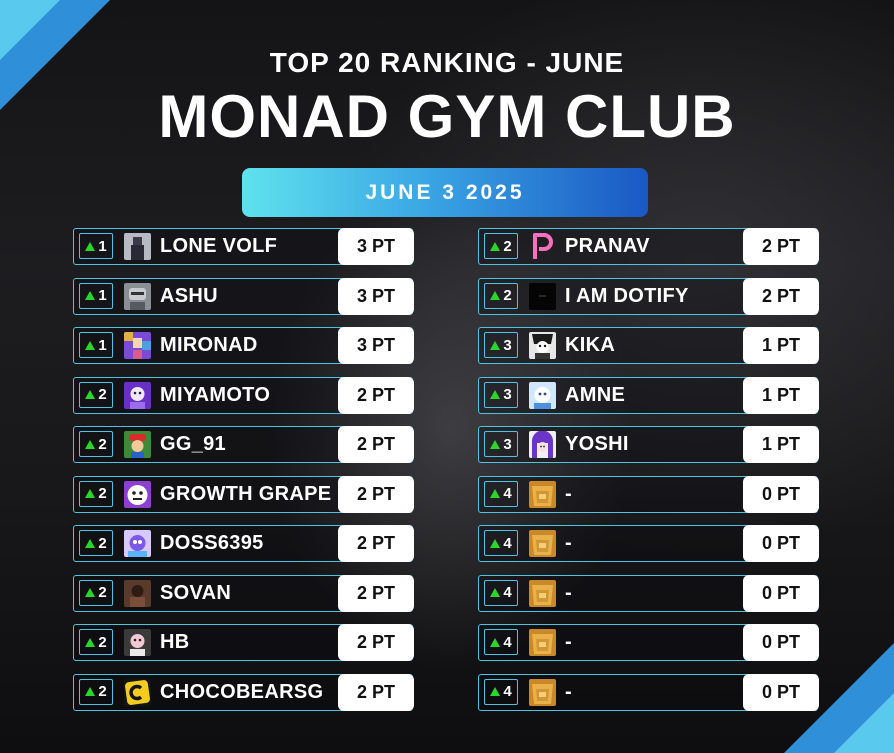  Describe the element at coordinates (175, 642) in the screenshot. I see `player-name: HB` at that location.